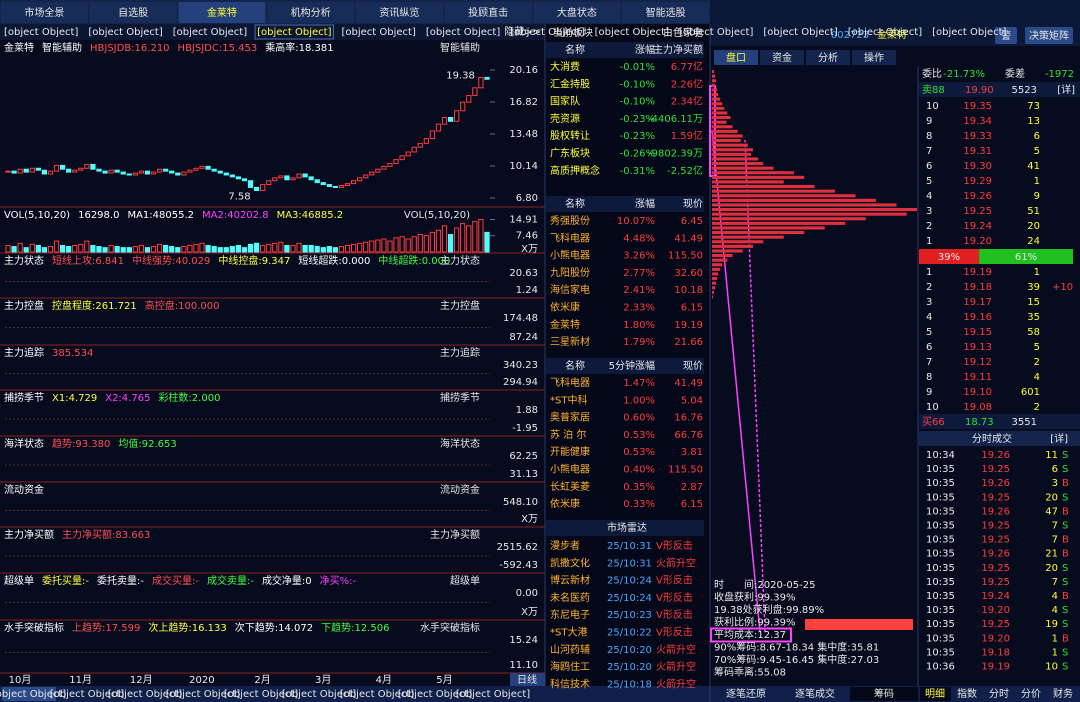  What do you see at coordinates (570, 614) in the screenshot?
I see `radar-name: 东尼电子` at bounding box center [570, 614].